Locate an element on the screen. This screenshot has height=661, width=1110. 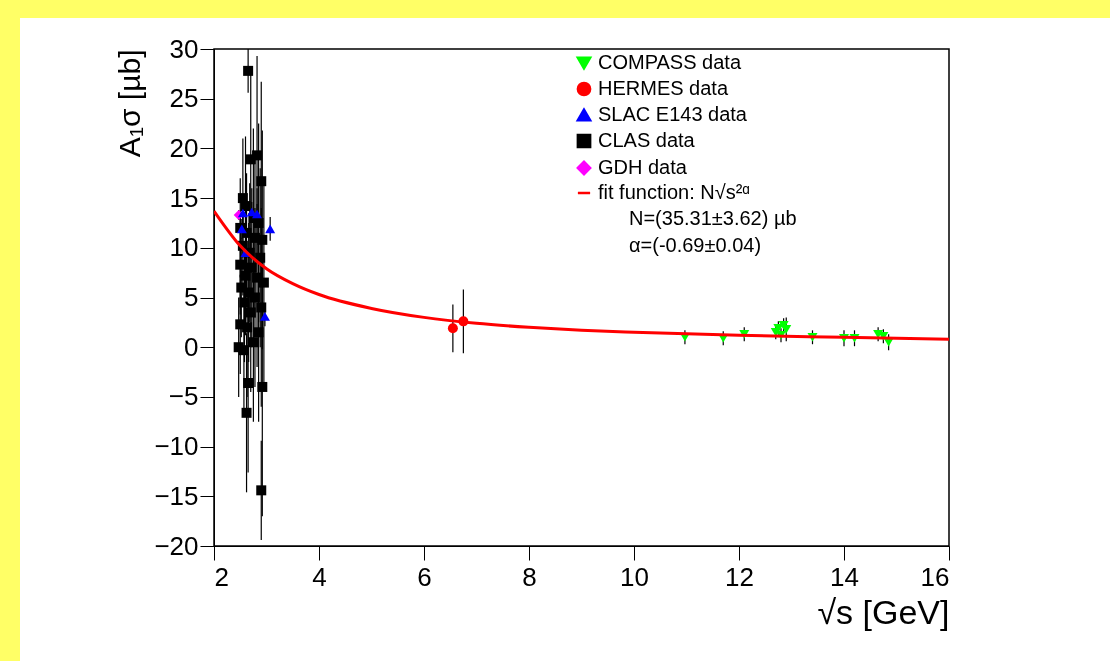
x-tick-label: 4 is located at coordinates (319, 576).